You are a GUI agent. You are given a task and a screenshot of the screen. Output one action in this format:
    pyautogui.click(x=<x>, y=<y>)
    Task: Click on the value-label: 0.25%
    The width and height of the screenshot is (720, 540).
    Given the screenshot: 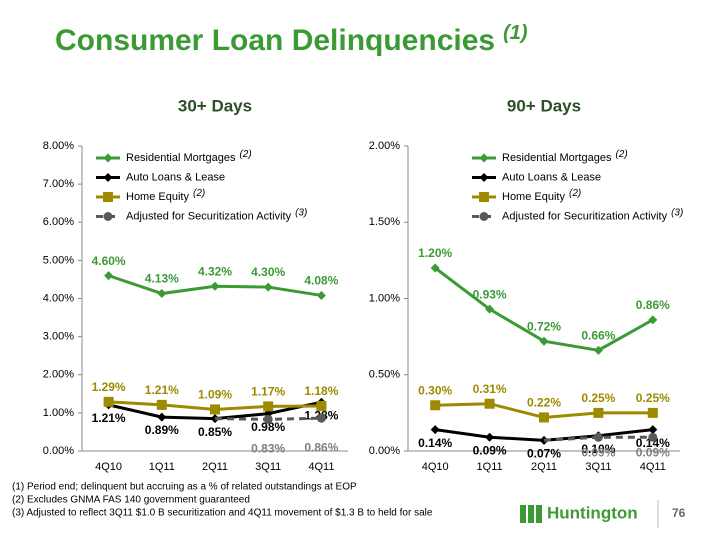 What is the action you would take?
    pyautogui.click(x=653, y=398)
    